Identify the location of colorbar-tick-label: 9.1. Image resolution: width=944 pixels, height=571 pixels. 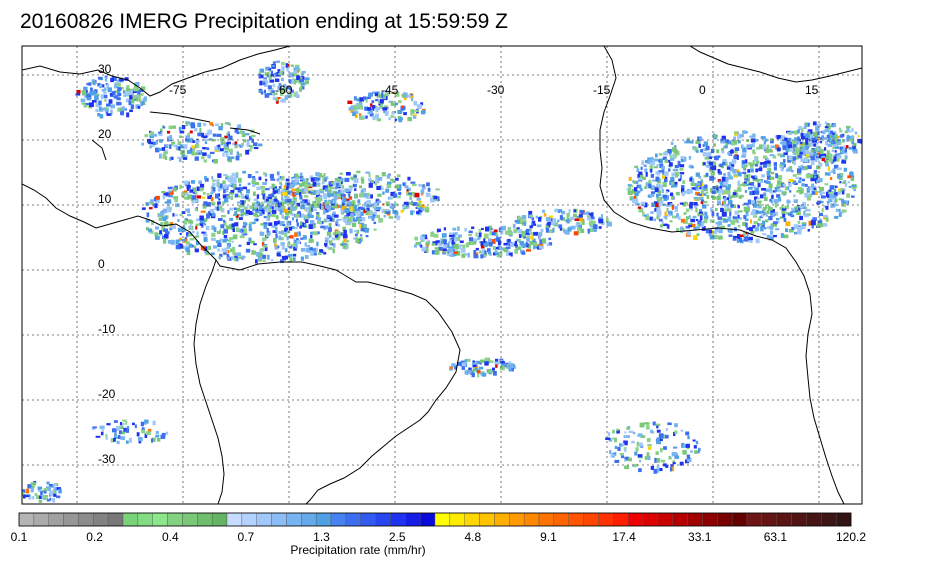
(548, 537).